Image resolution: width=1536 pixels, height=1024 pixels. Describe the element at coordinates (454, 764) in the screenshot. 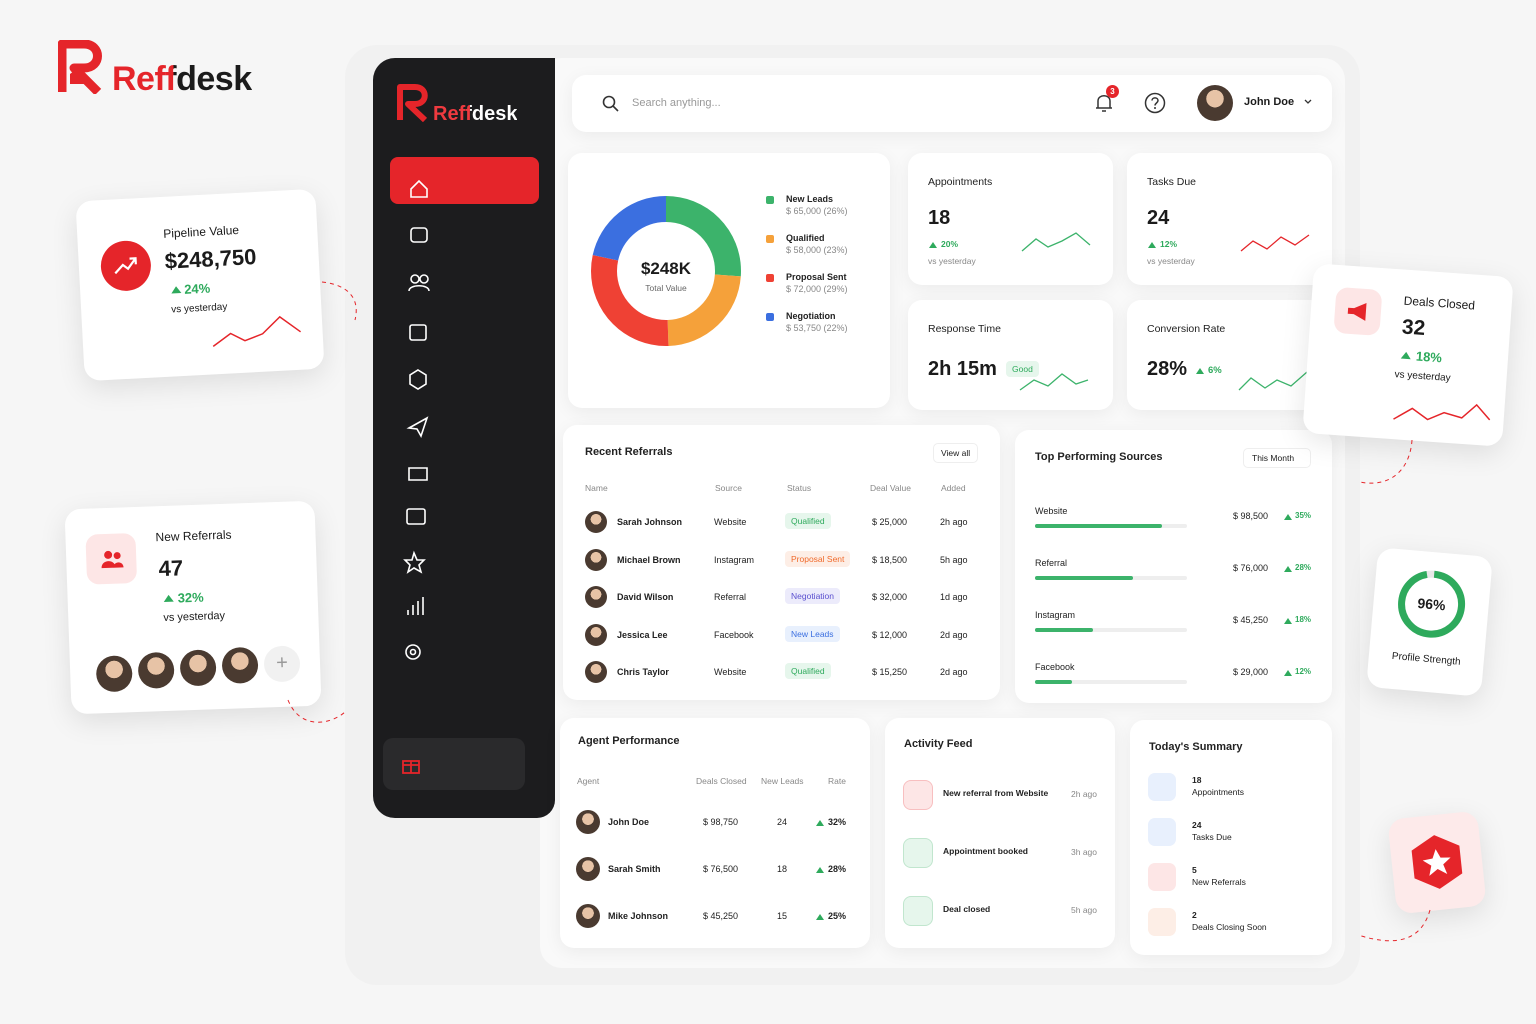

I see `sidebar-gift` at that location.